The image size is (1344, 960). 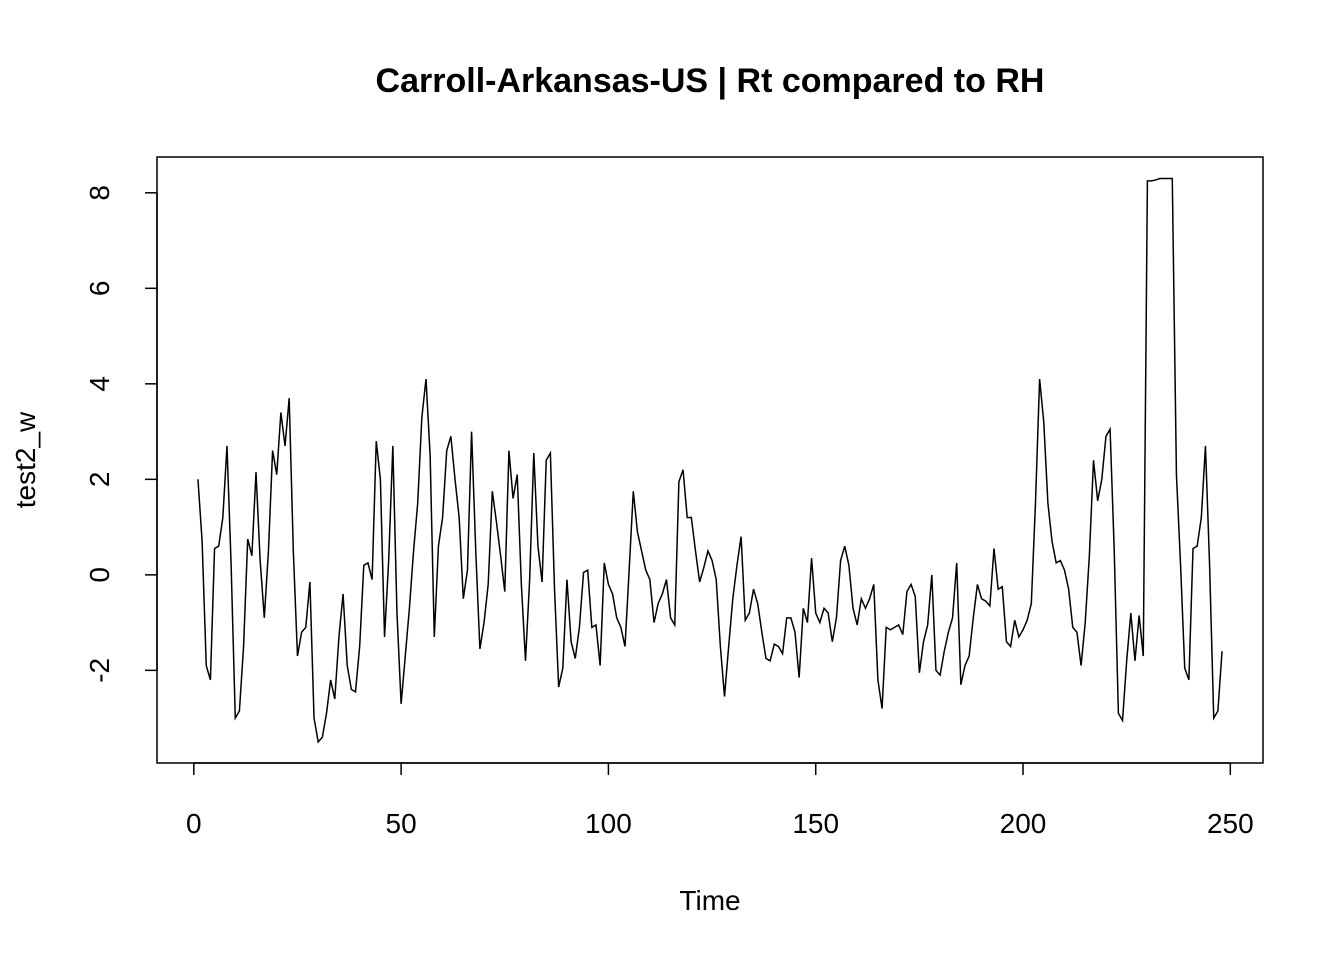 I want to click on x-axis-label: Time, so click(x=709, y=900).